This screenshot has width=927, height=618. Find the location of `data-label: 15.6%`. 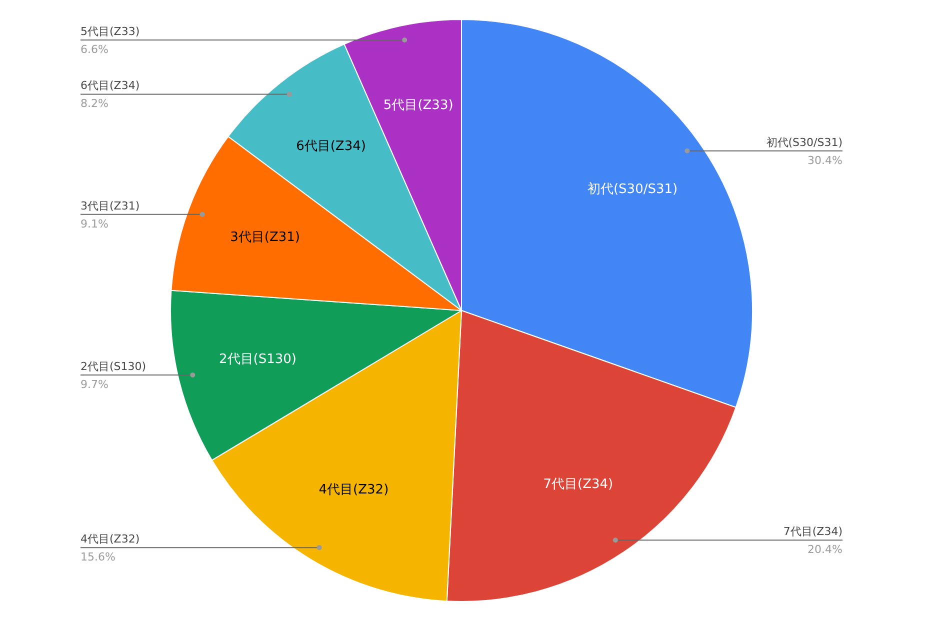

data-label: 15.6% is located at coordinates (98, 557).